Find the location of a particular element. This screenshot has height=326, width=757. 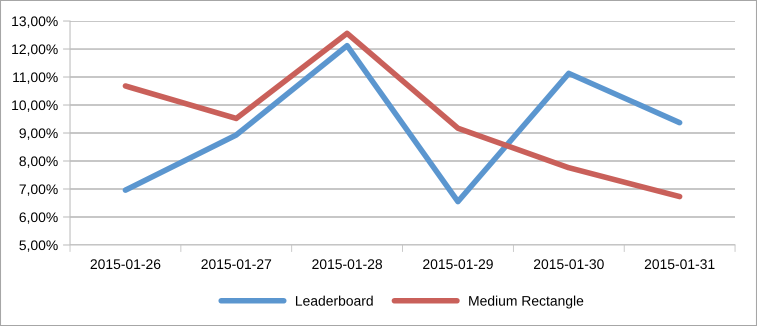

x-tick-label: 2015-01-30 is located at coordinates (569, 264).